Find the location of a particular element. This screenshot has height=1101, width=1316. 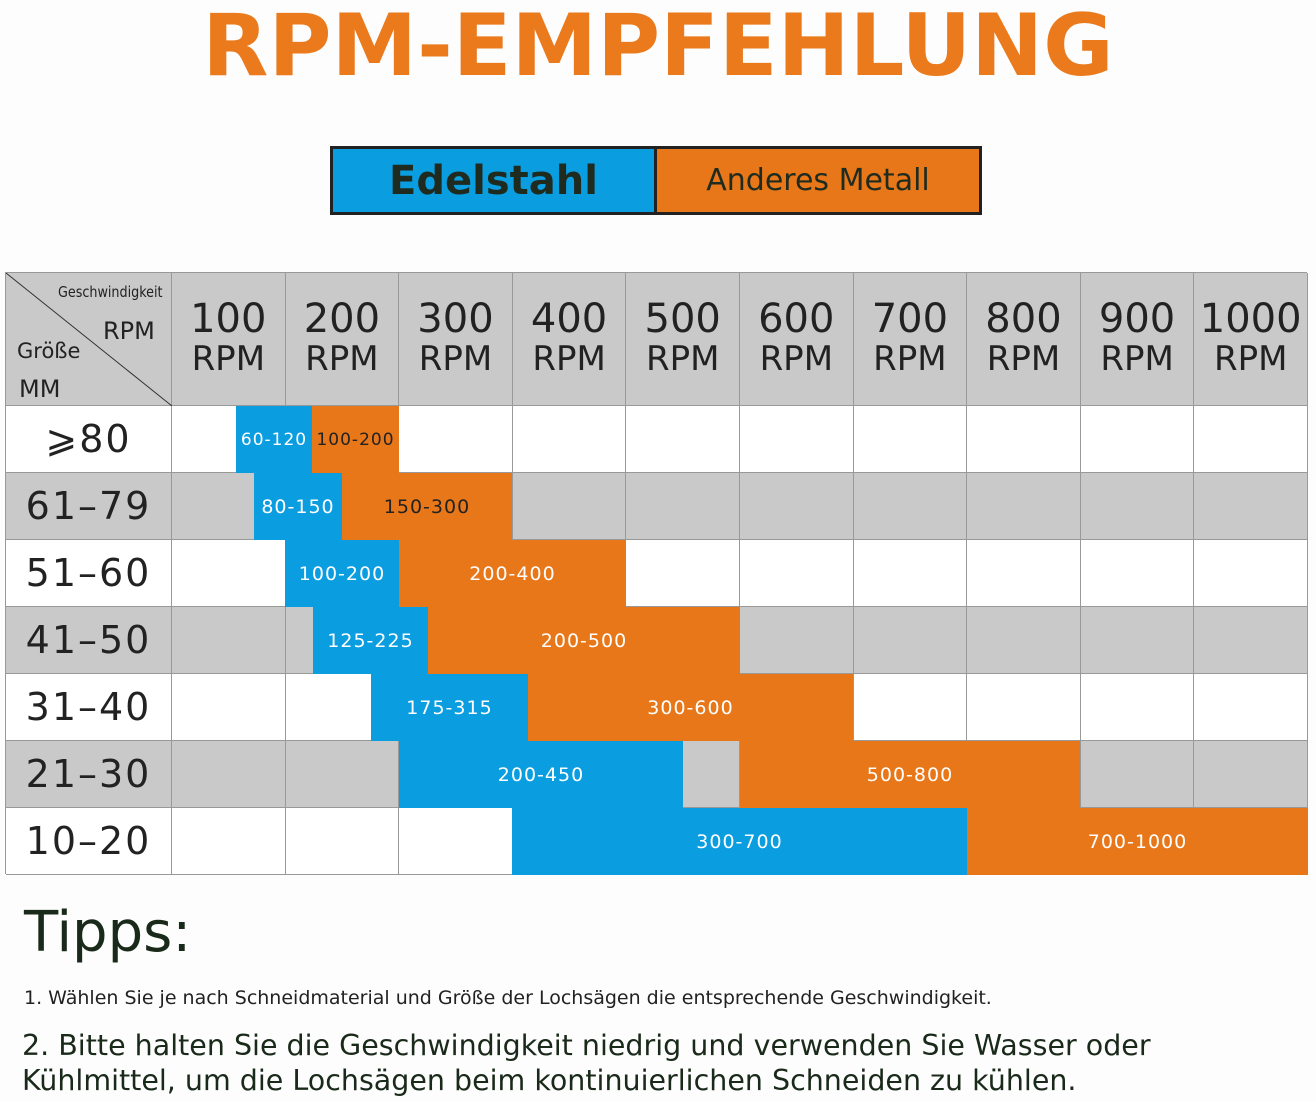

row-size: 10–20 is located at coordinates (89, 841).